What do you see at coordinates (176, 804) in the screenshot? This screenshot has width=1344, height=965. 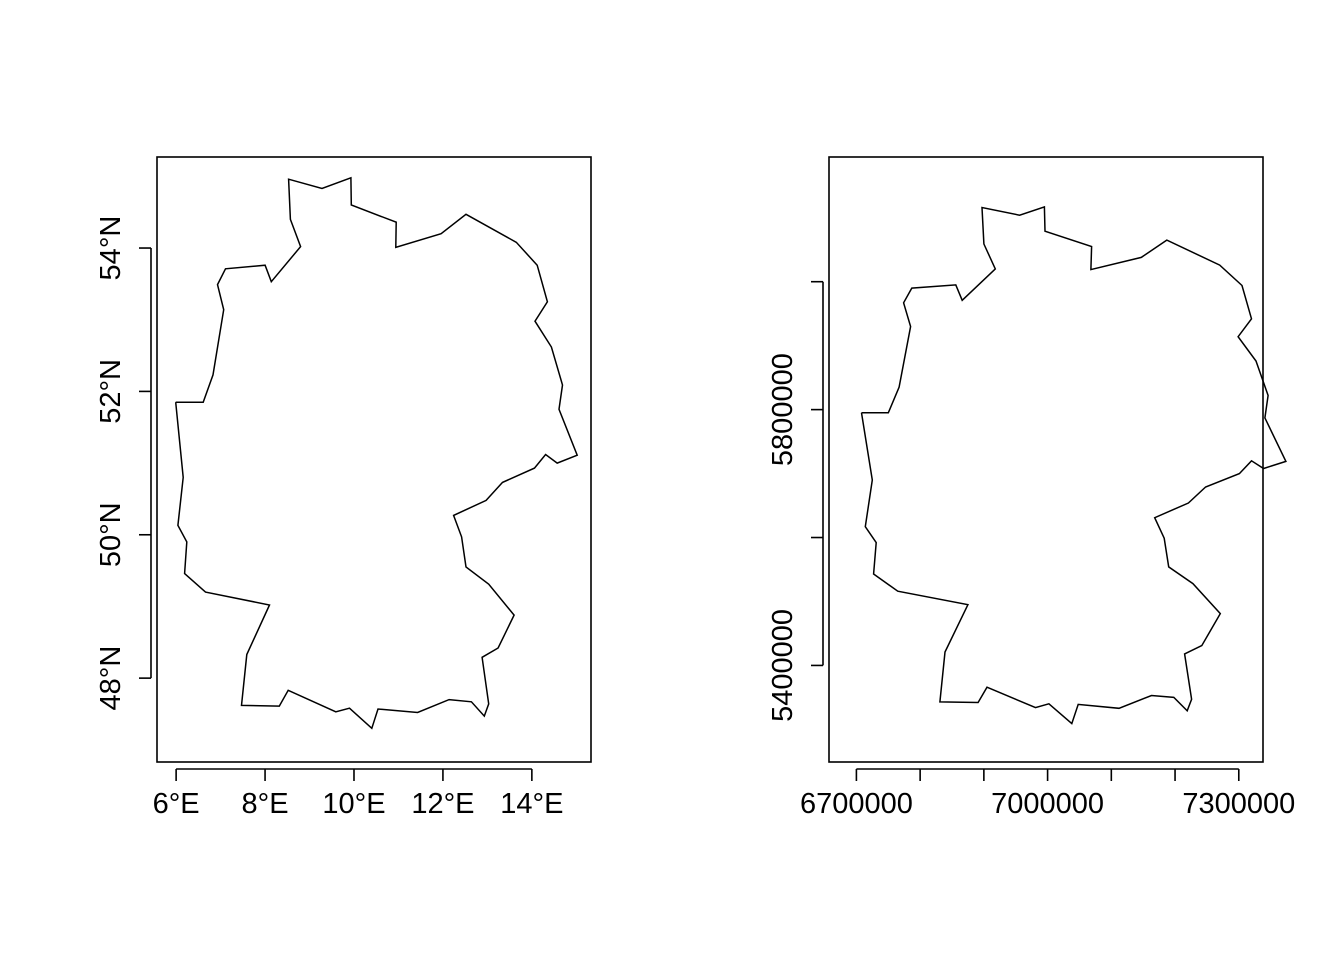 I see `x-tick-label: 6°E` at bounding box center [176, 804].